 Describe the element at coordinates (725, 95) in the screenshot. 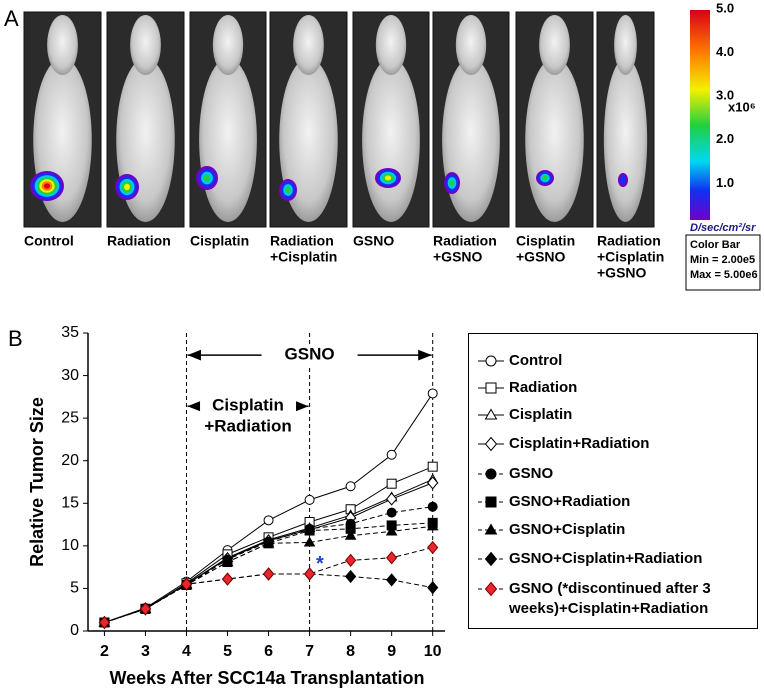

I see `colorbar-tick-label: 3.0` at that location.